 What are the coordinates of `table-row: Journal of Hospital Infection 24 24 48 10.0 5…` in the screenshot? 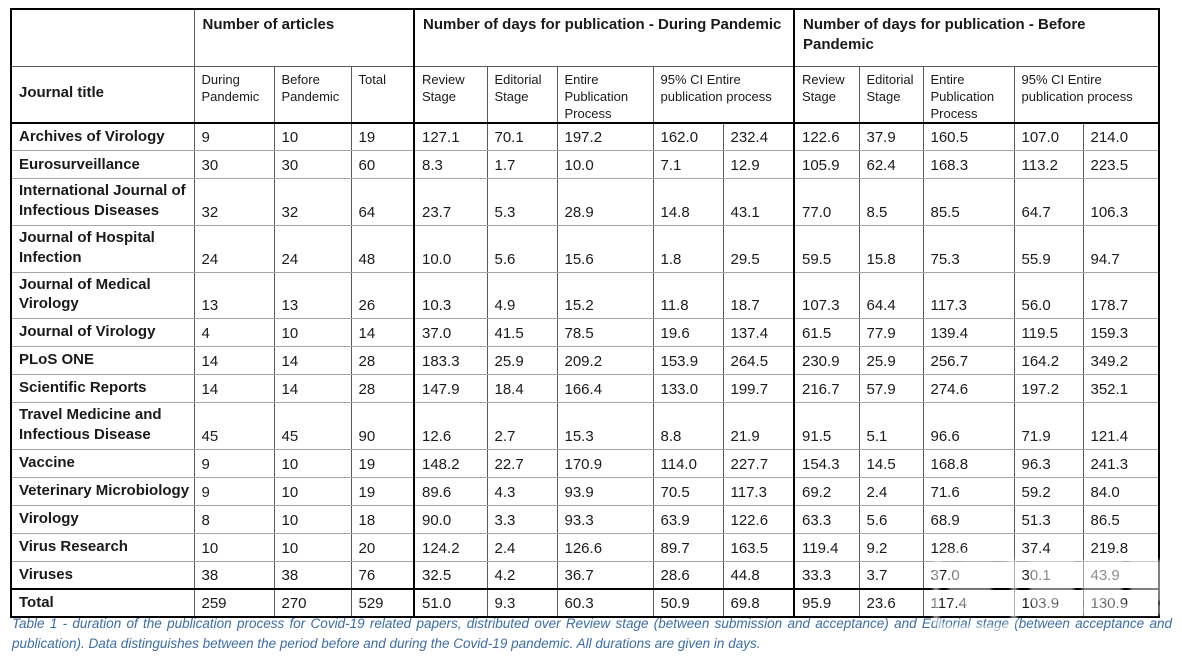 It's located at (585, 249).